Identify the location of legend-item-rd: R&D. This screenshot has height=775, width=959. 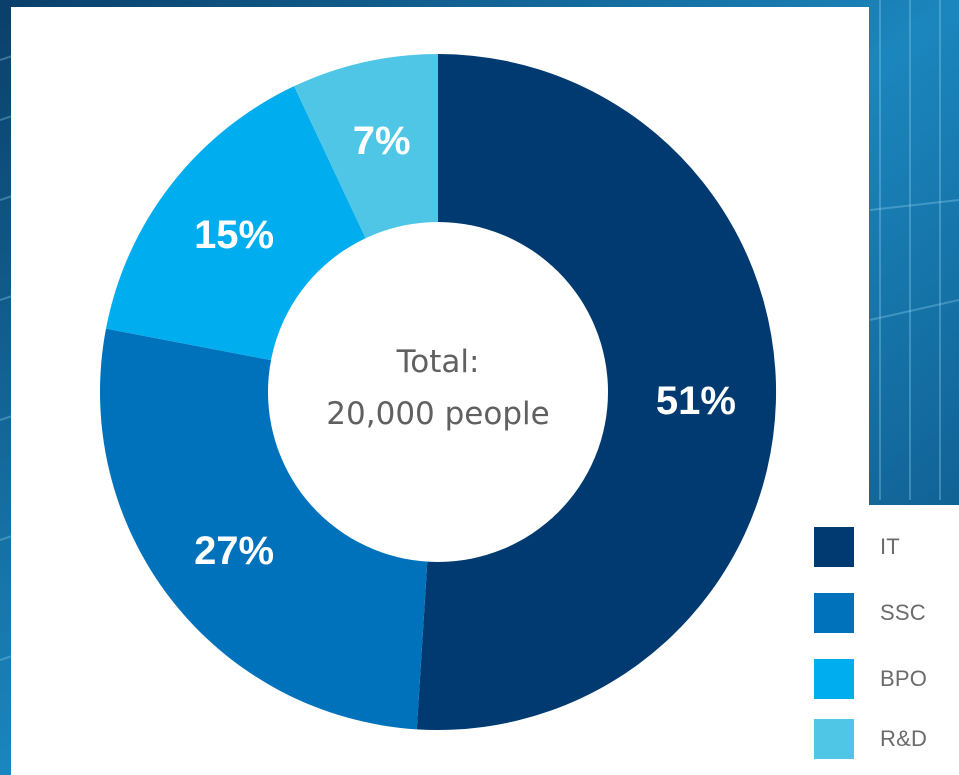
(870, 739).